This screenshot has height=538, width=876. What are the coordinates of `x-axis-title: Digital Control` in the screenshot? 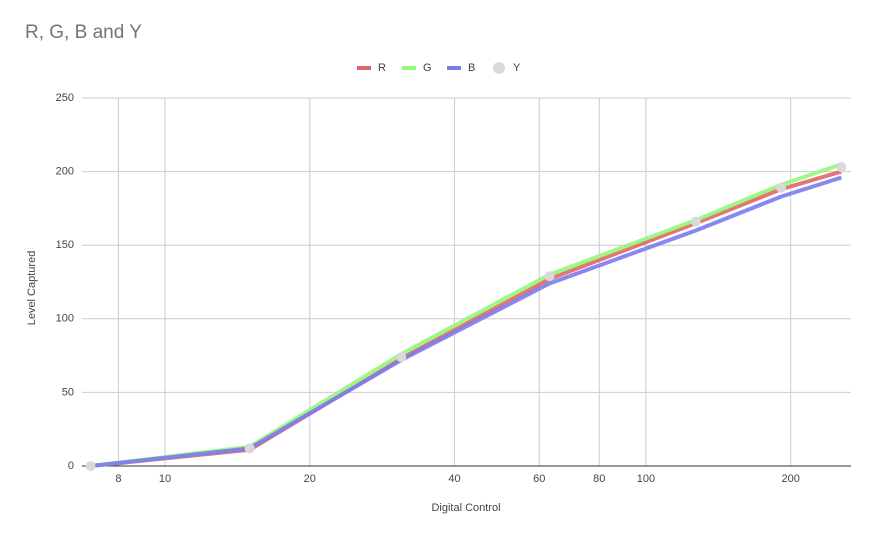 It's located at (465, 508).